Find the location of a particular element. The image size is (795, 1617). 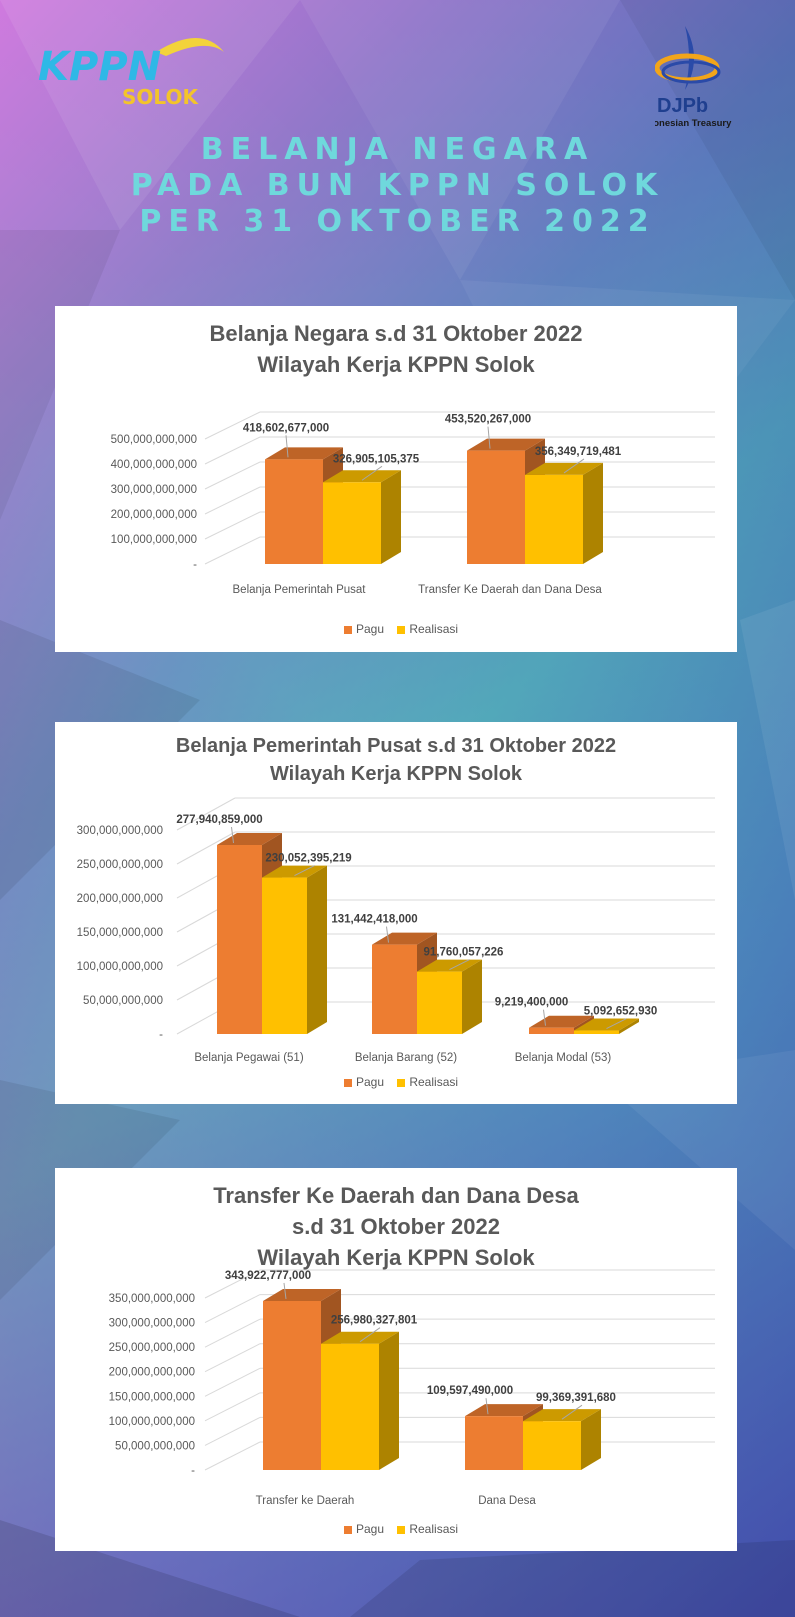

x-category-label: Belanja Barang (52) is located at coordinates (406, 1058).